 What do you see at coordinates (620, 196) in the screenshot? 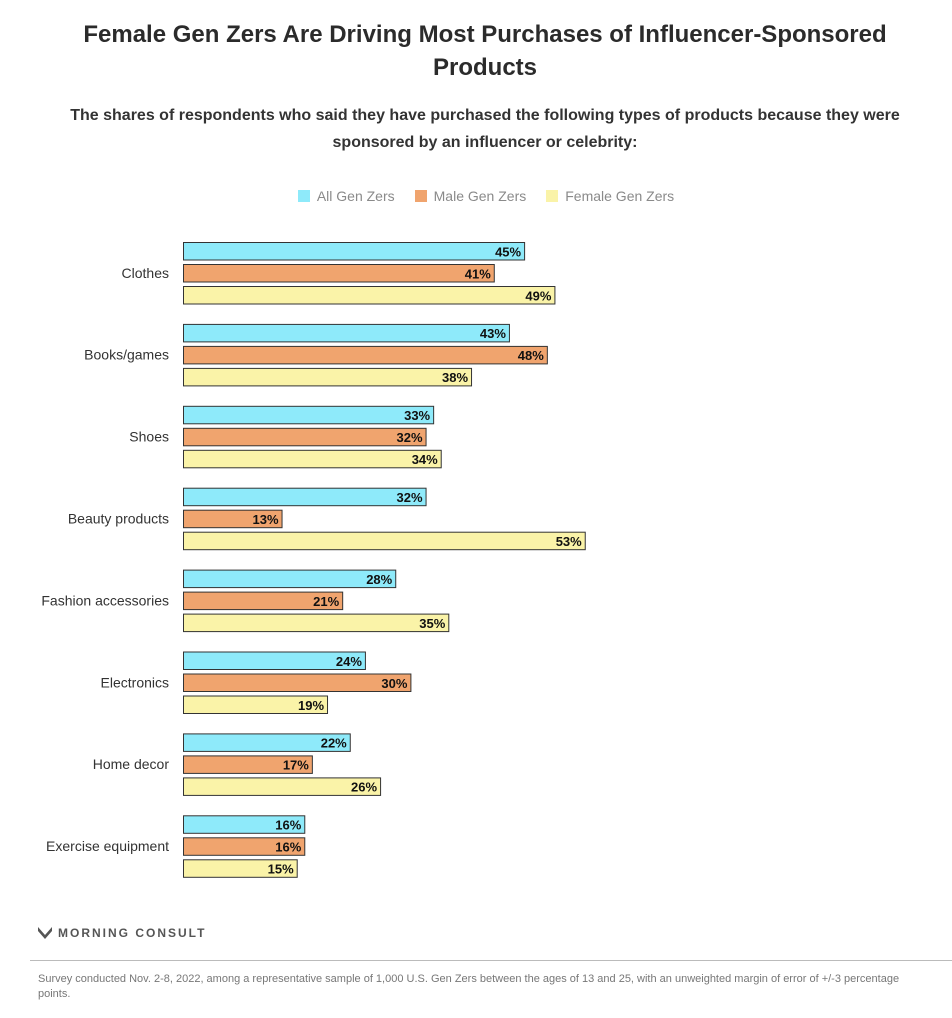
I see `legend-label-female: Female Gen Zers` at bounding box center [620, 196].